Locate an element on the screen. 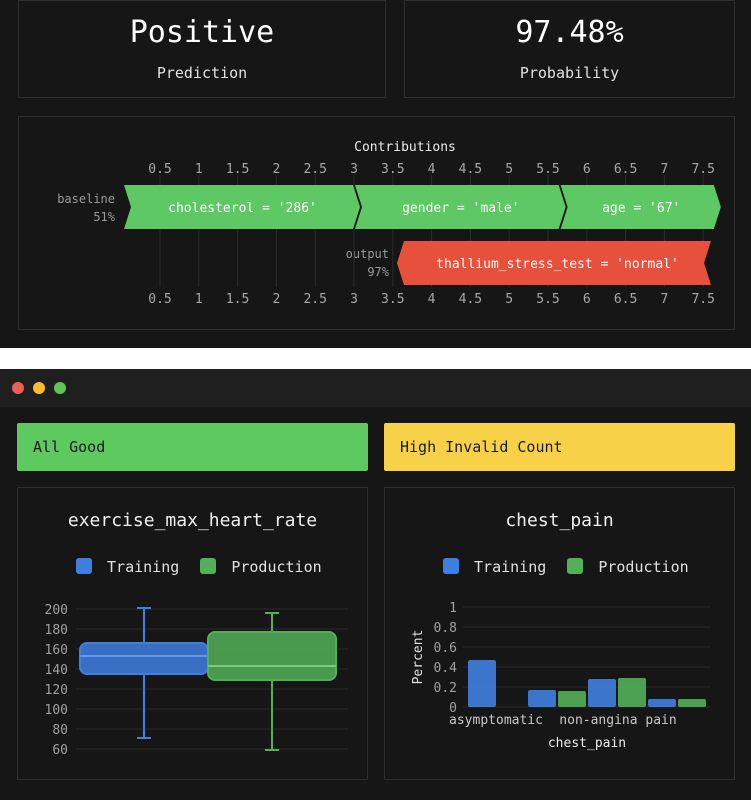 Image resolution: width=751 pixels, height=800 pixels. prediction-label: Prediction is located at coordinates (202, 73).